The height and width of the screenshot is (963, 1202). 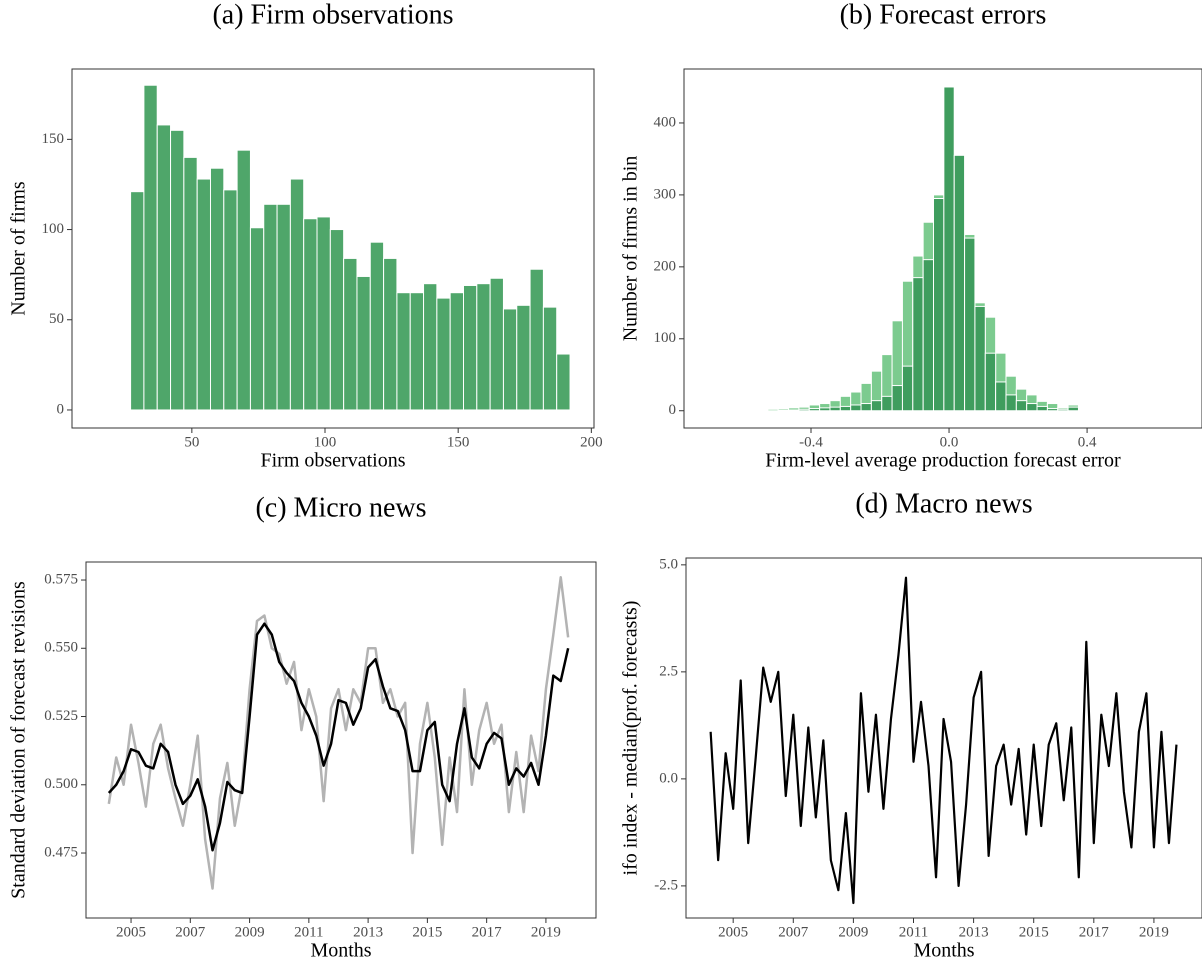 I want to click on x-tick-label: 0.0, so click(x=949, y=442).